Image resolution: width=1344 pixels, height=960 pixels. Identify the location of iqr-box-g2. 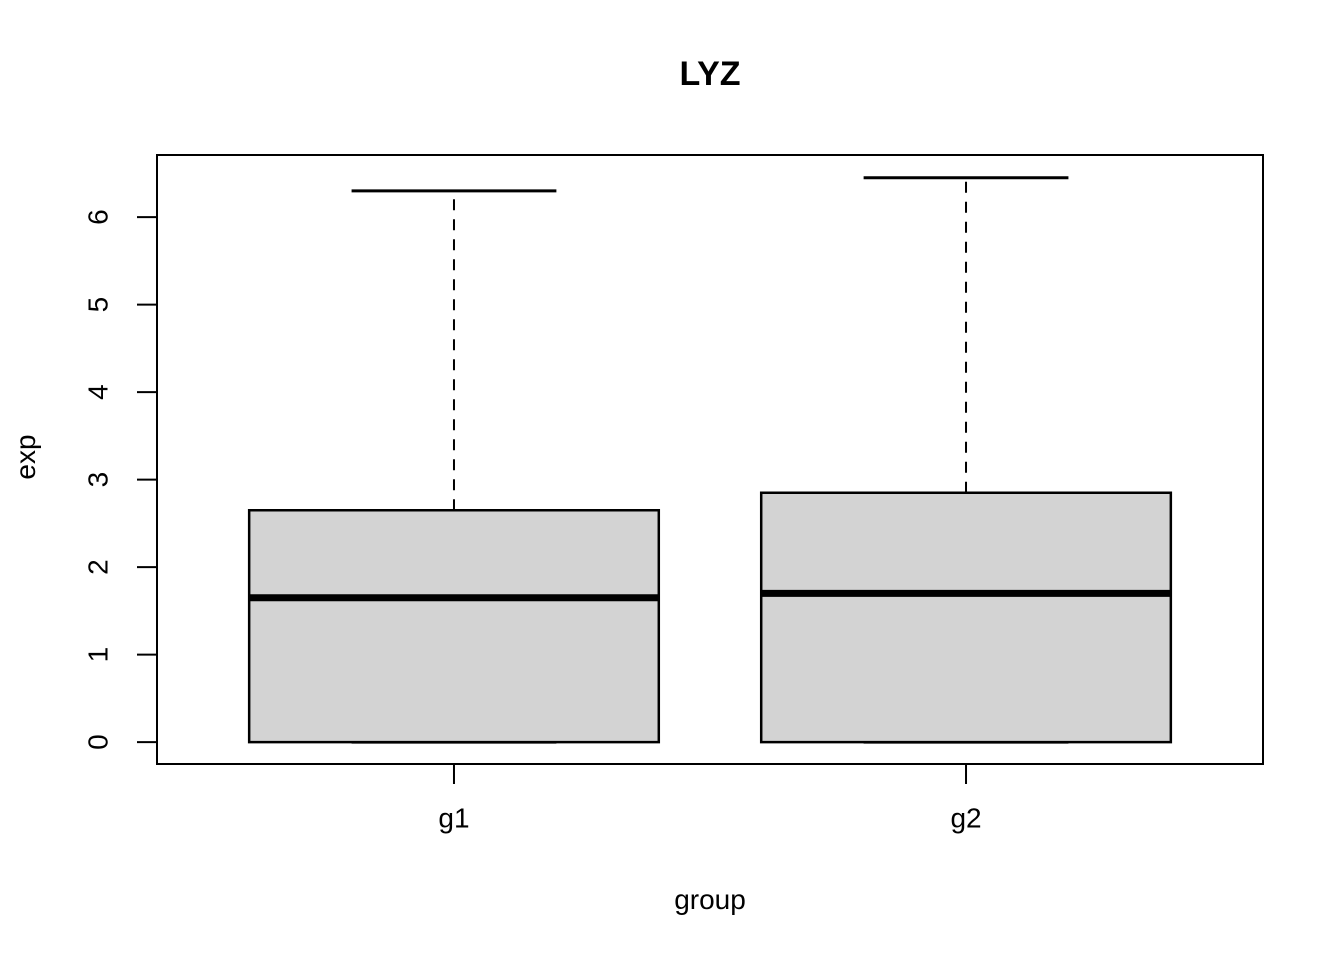
(966, 617).